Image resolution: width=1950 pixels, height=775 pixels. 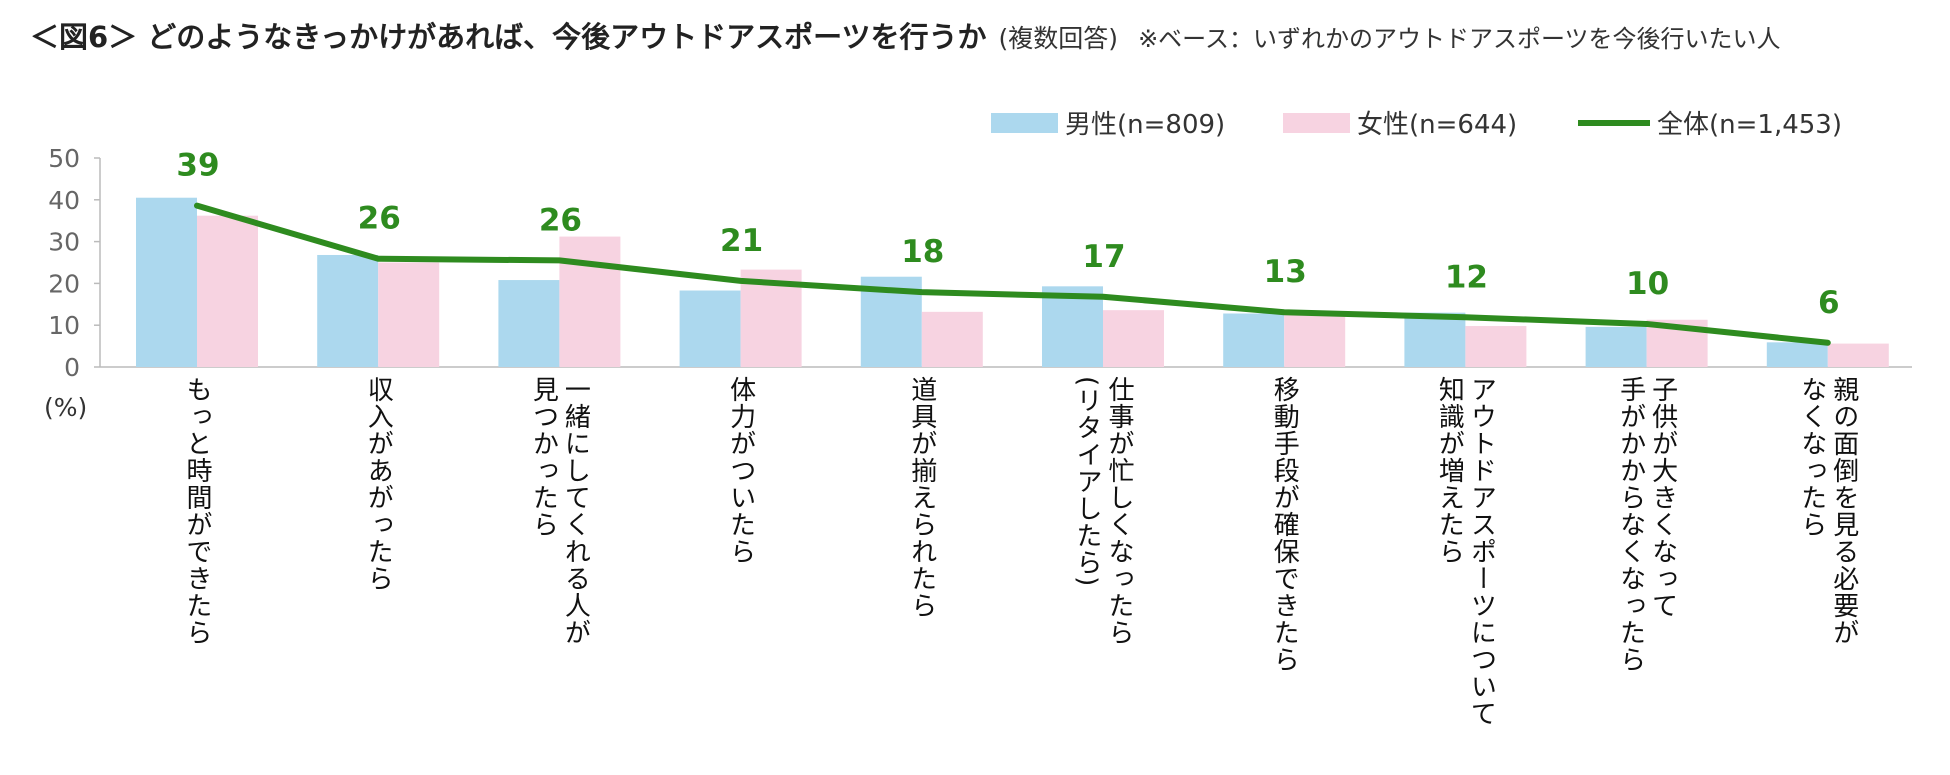 I want to click on legend-label: 全体(n=1,453), so click(x=1749, y=125).